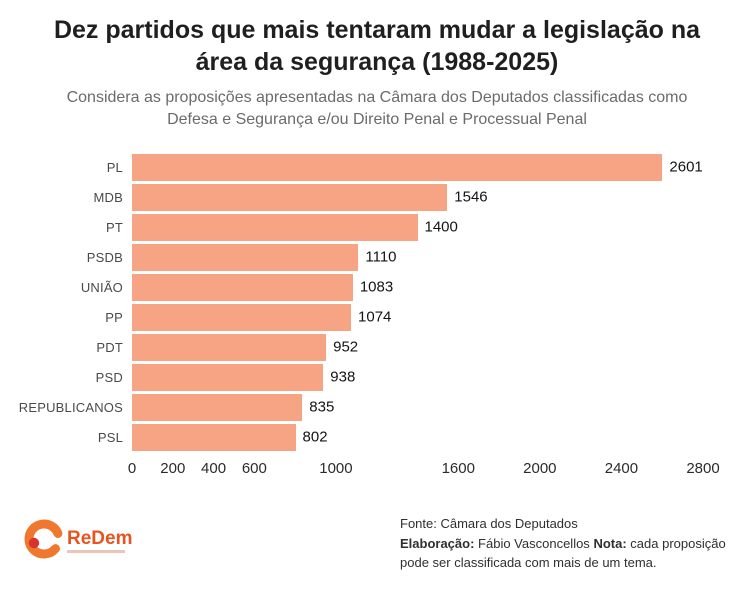  What do you see at coordinates (114, 167) in the screenshot?
I see `category-label: PL` at bounding box center [114, 167].